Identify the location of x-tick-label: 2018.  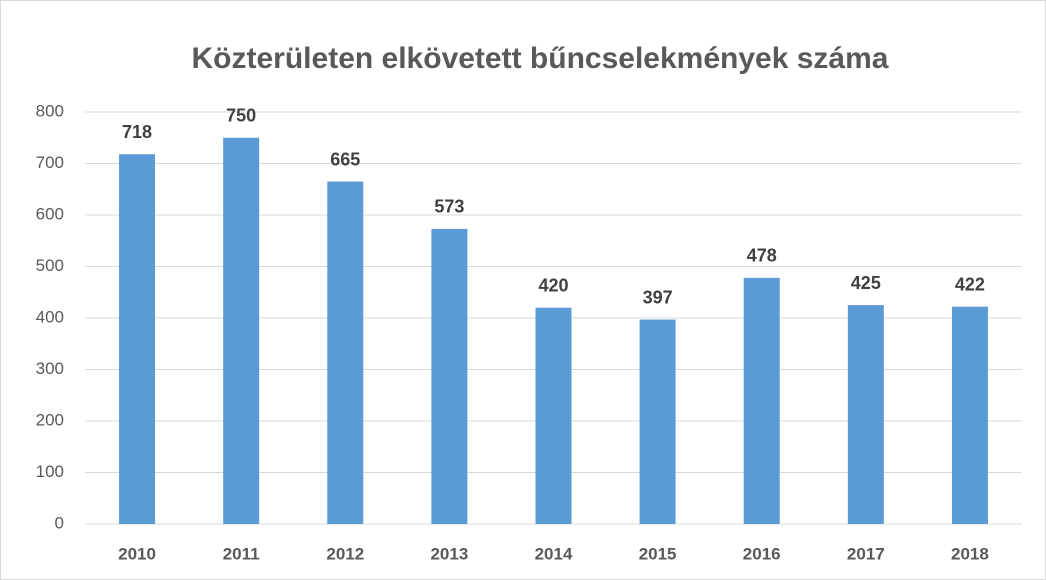
(970, 553).